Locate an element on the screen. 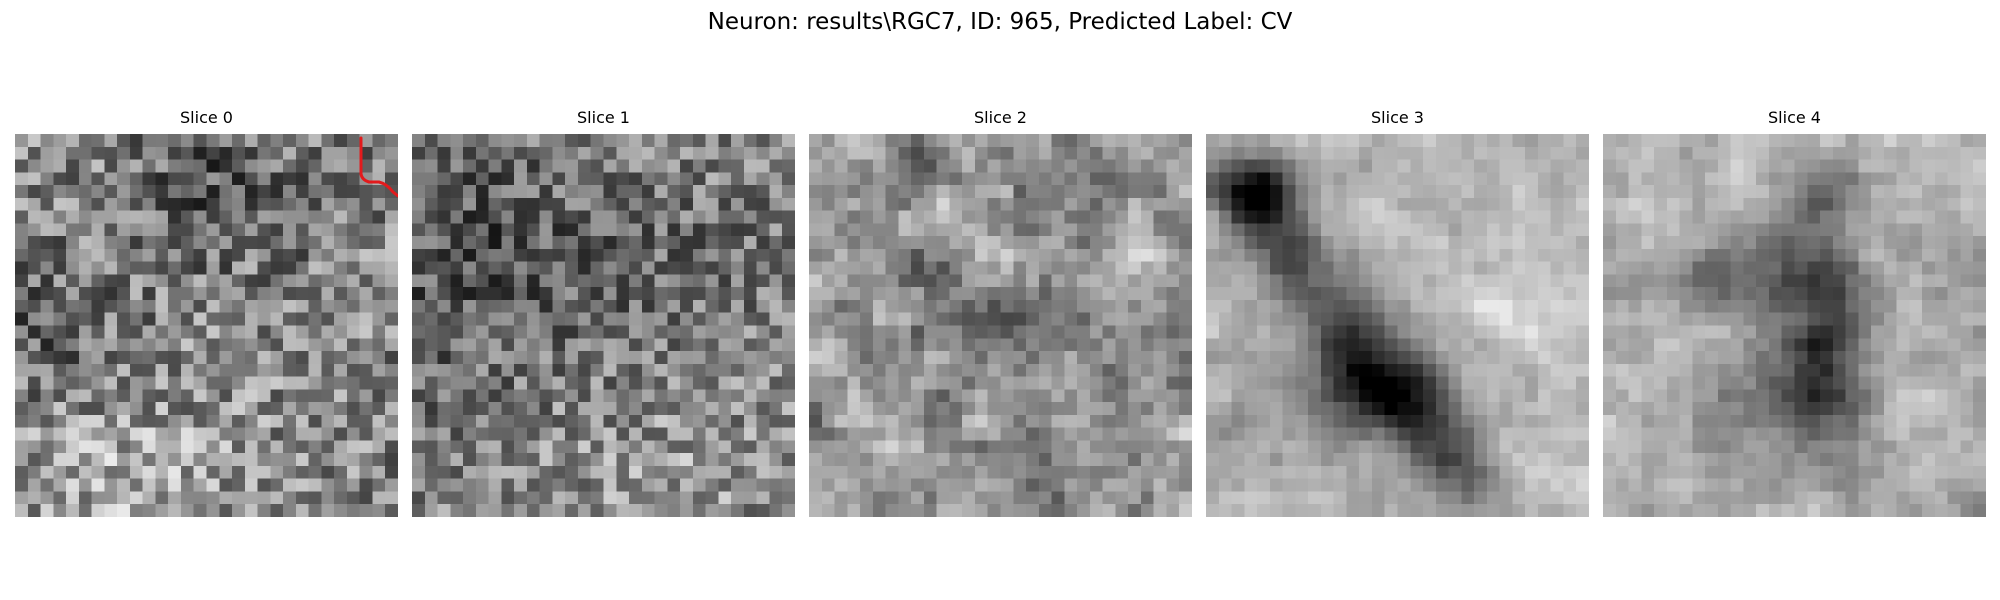 This screenshot has width=2000, height=600. slice-1-title: Slice 1 is located at coordinates (603, 118).